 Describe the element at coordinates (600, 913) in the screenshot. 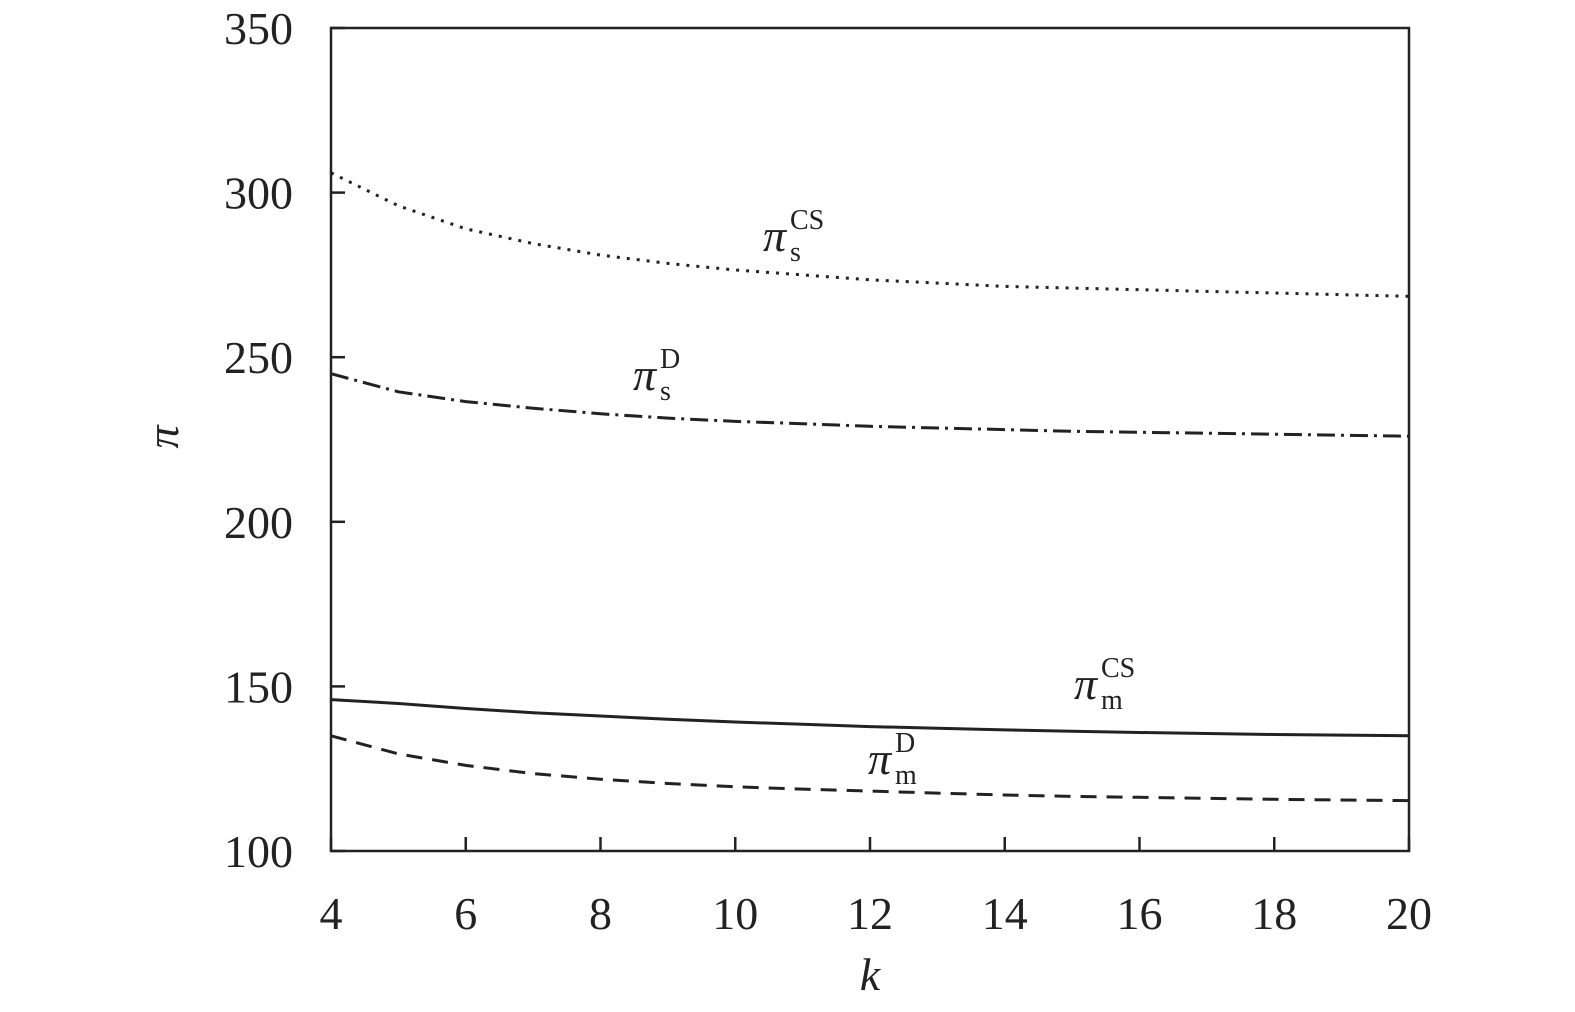

I see `x-tick-label: 8` at that location.